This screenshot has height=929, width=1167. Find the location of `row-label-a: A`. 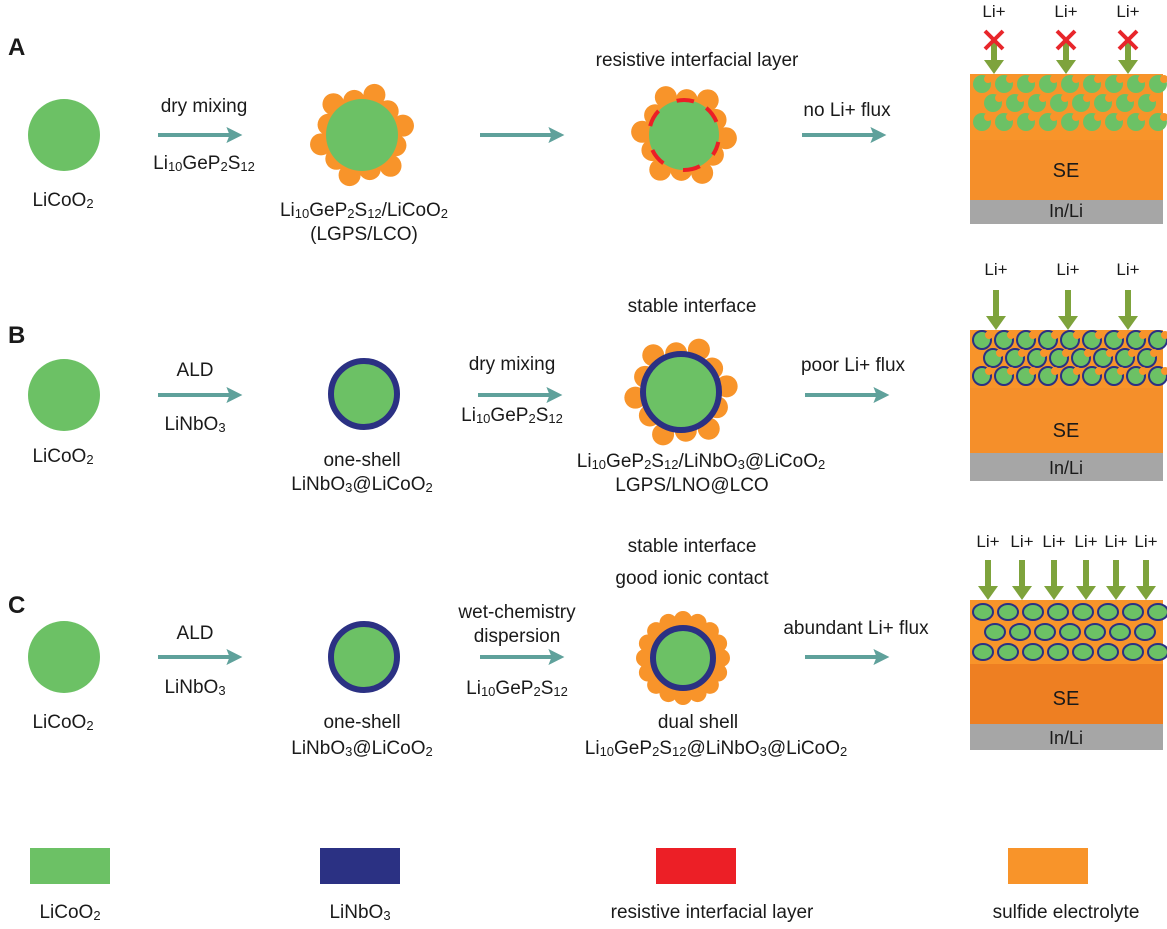

row-label-a: A is located at coordinates (17, 47).